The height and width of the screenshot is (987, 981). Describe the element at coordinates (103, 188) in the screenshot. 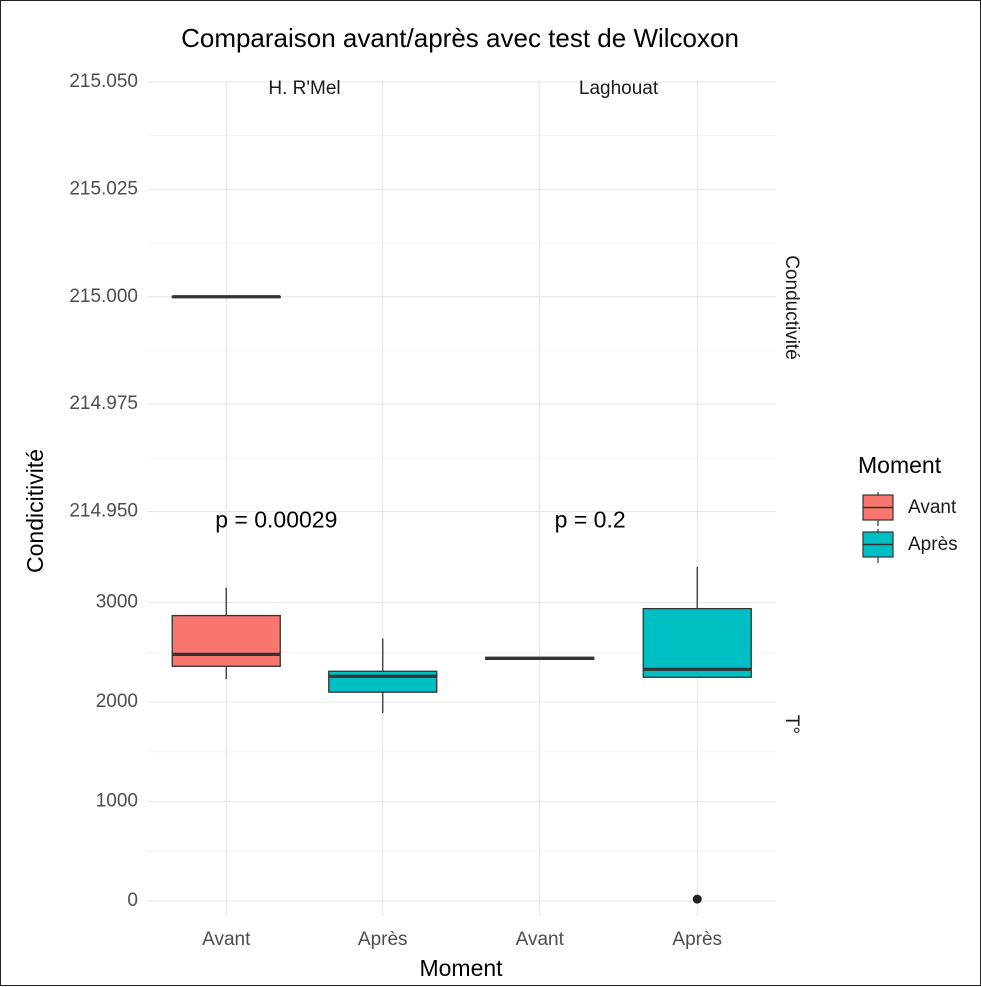

I see `y-tick-label: 215.025` at that location.